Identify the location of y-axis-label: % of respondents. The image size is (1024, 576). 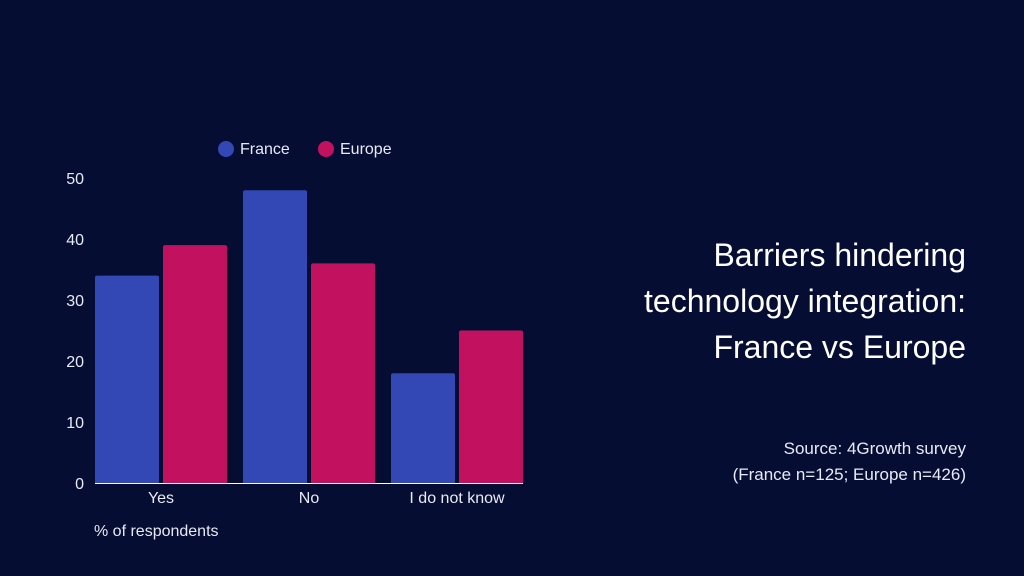
(156, 531).